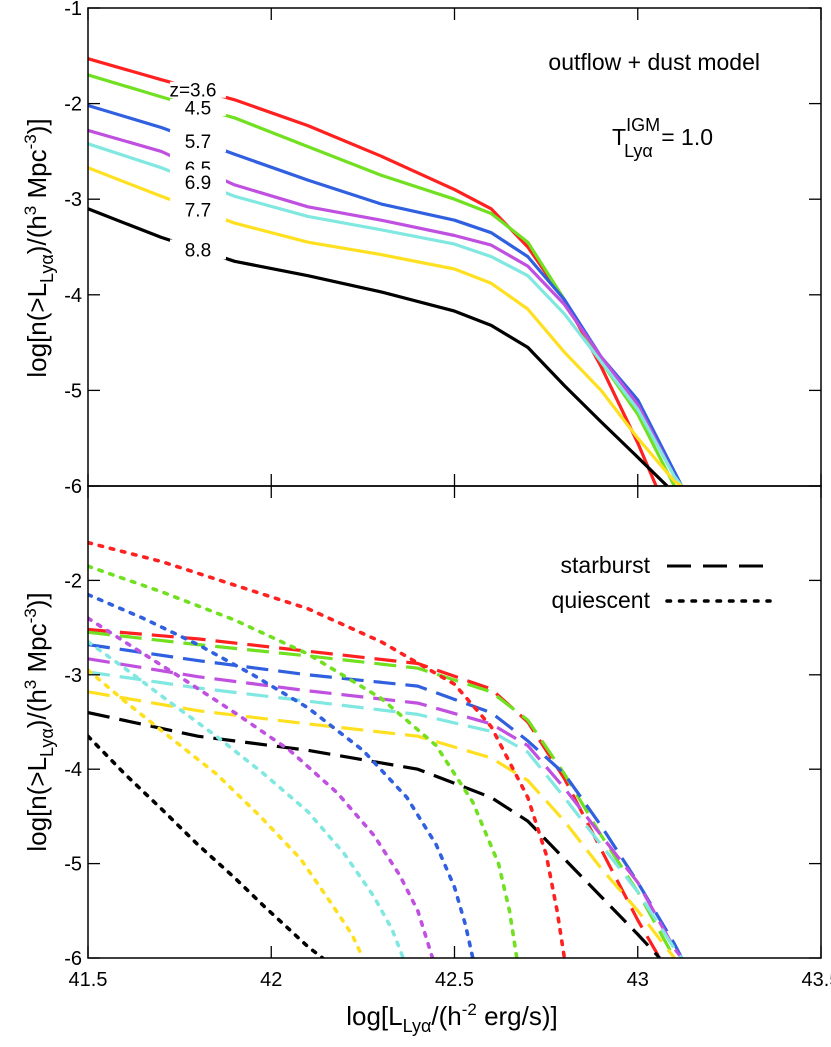  I want to click on series-label-z-5-7: 5.7, so click(198, 142).